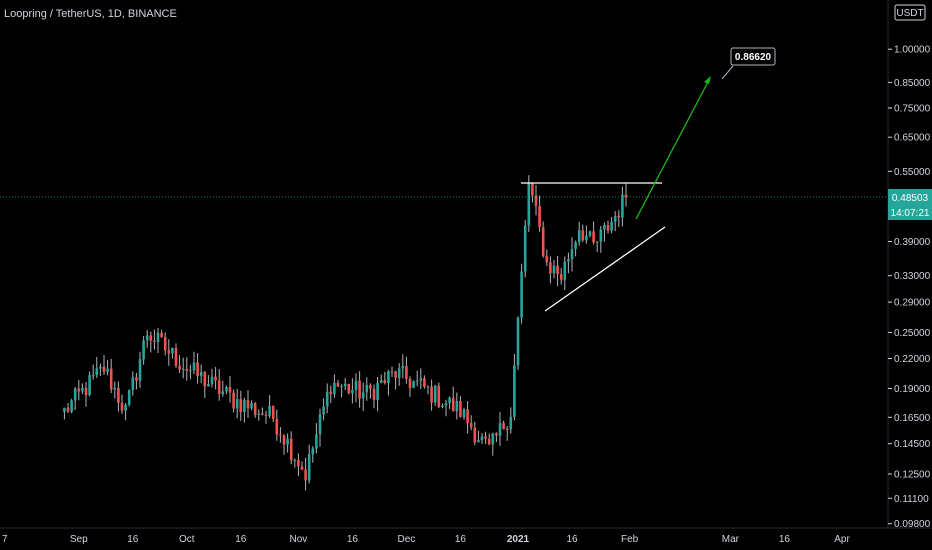 Image resolution: width=932 pixels, height=550 pixels. What do you see at coordinates (672, 149) in the screenshot?
I see `target-arrow` at bounding box center [672, 149].